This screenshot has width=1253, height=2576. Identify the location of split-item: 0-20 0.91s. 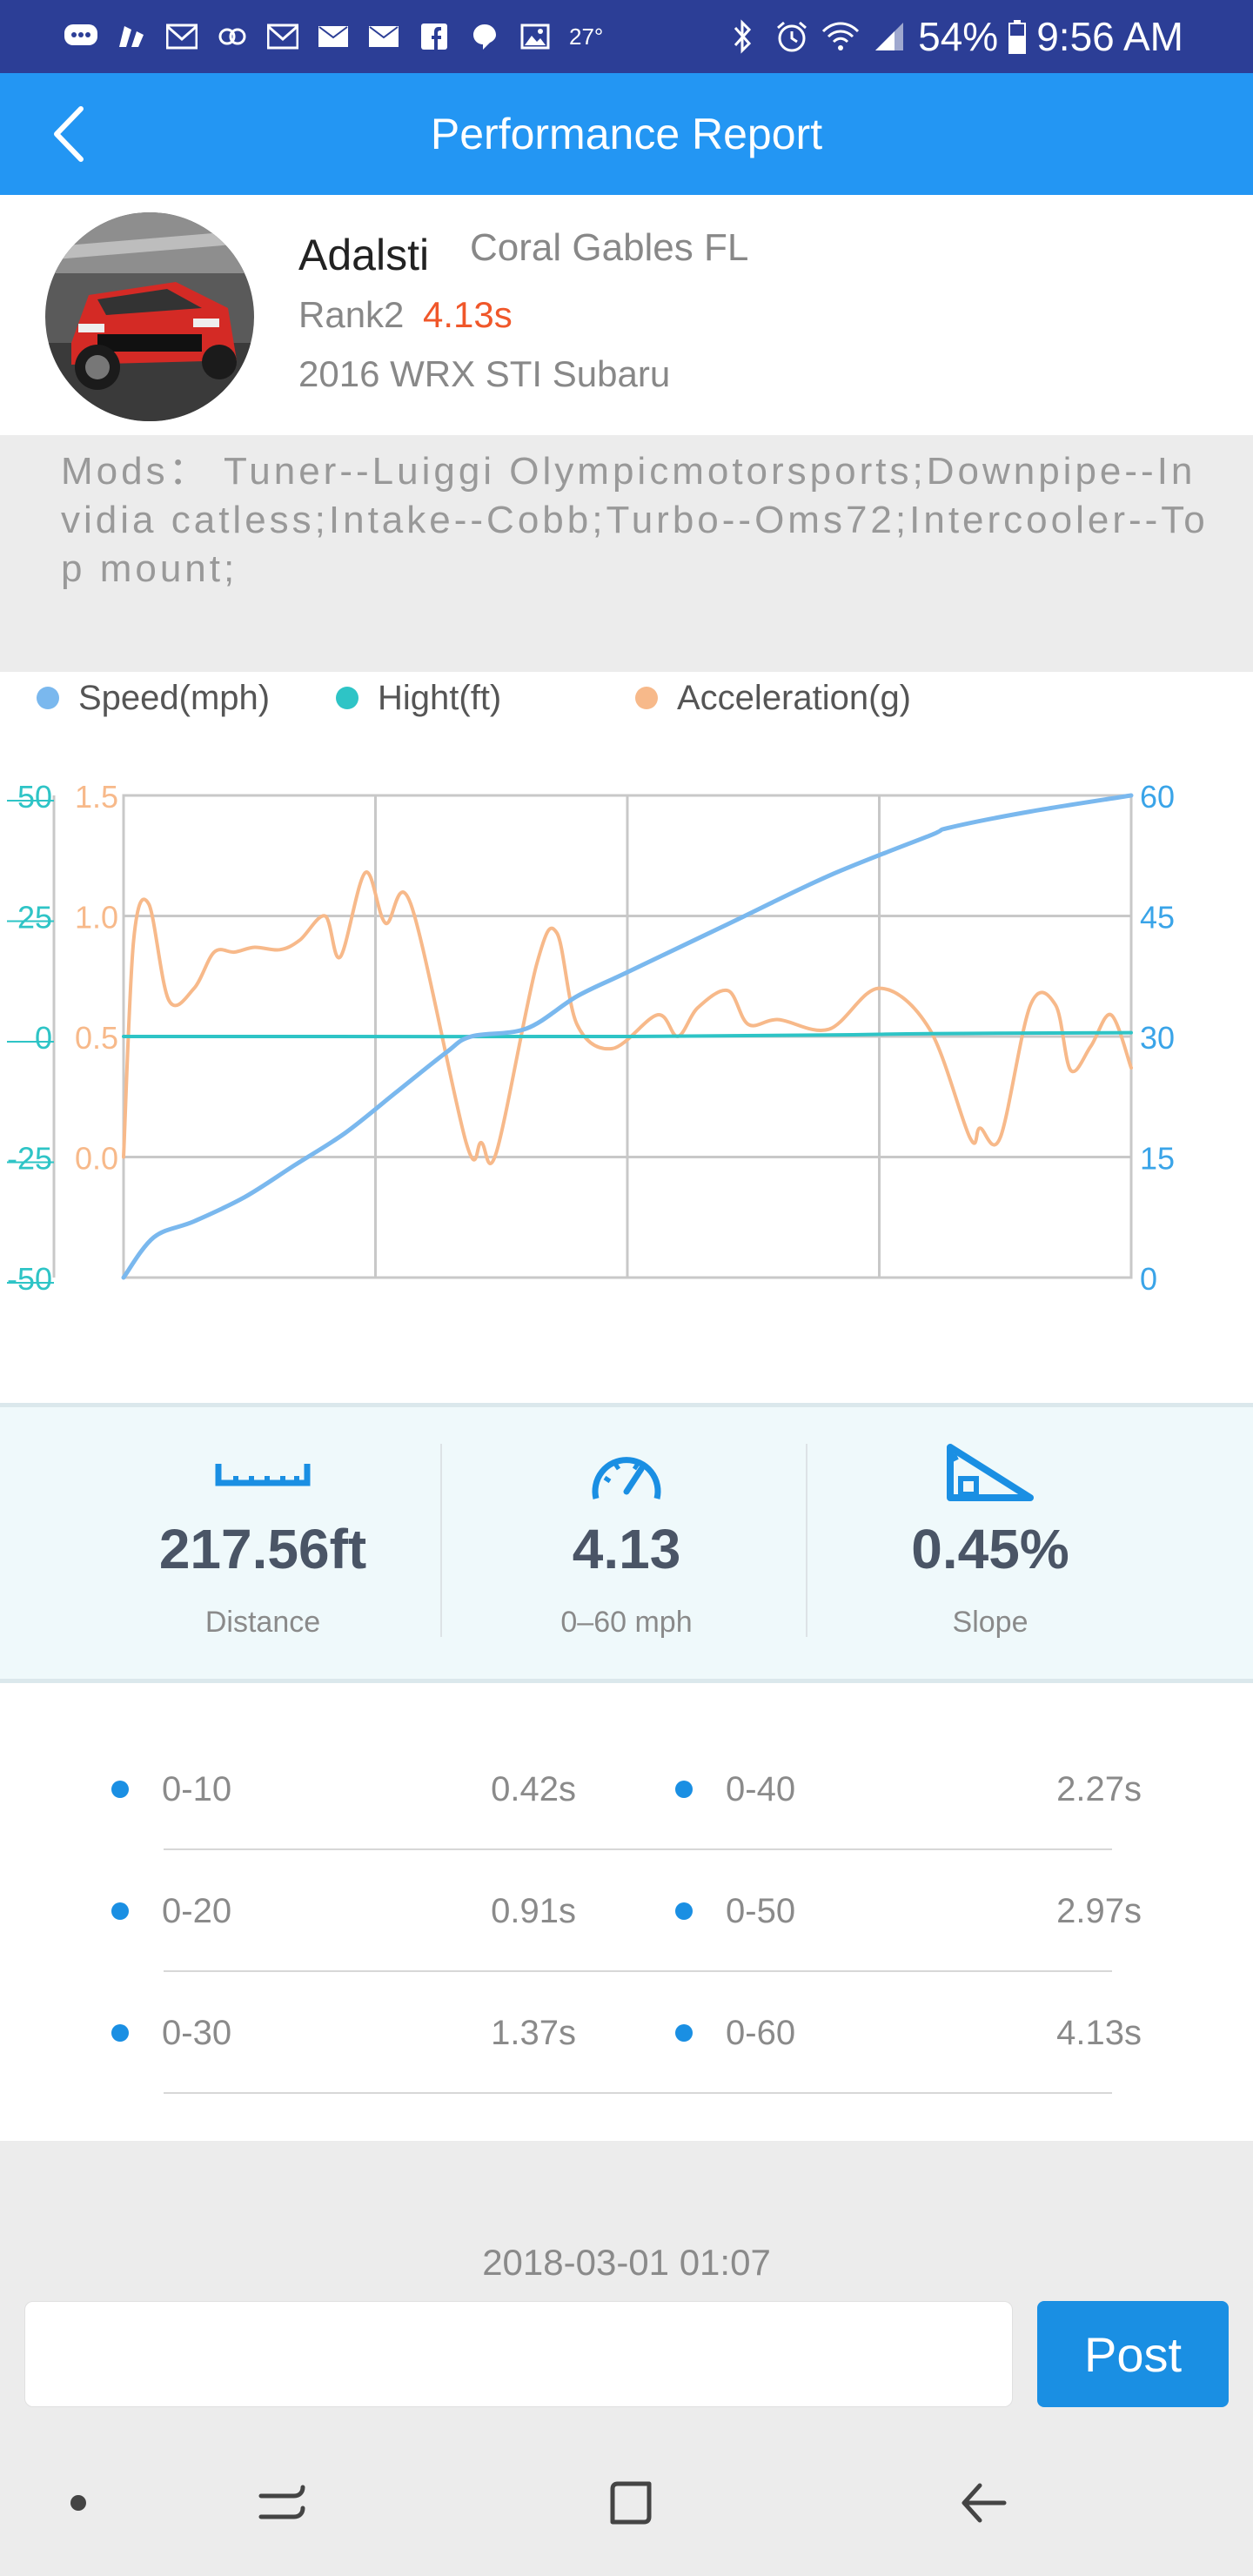
(343, 1911).